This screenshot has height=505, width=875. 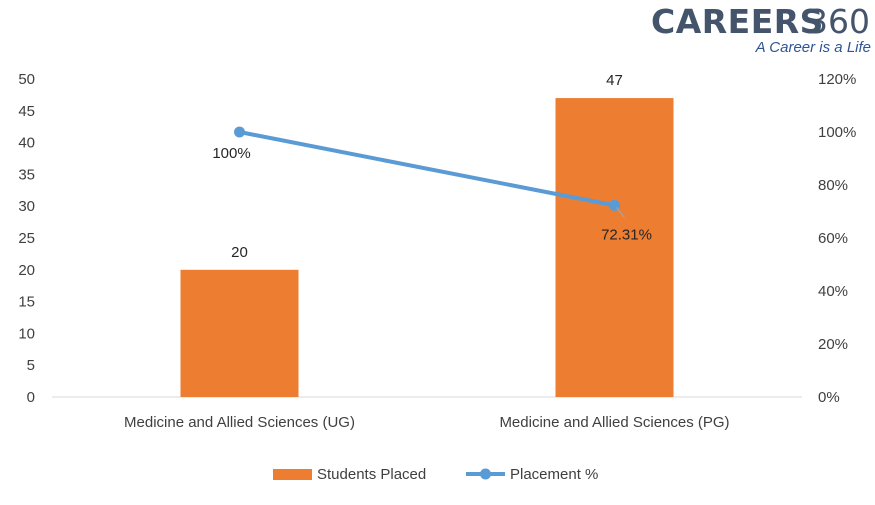 I want to click on logo-number: 360, so click(x=838, y=21).